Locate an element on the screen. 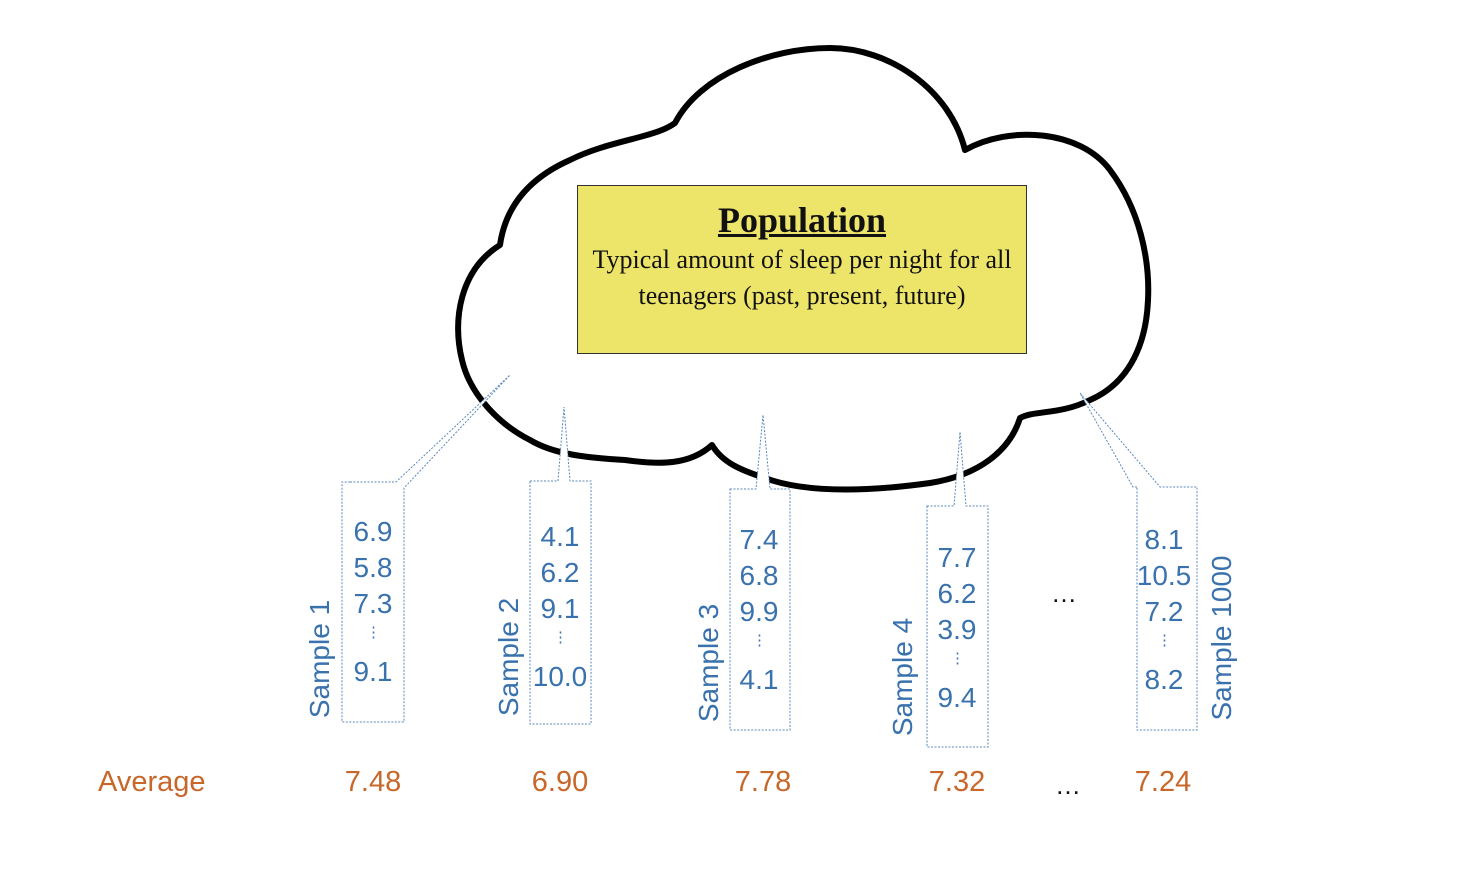 This screenshot has width=1482, height=872. sample-4-callout is located at coordinates (957, 589).